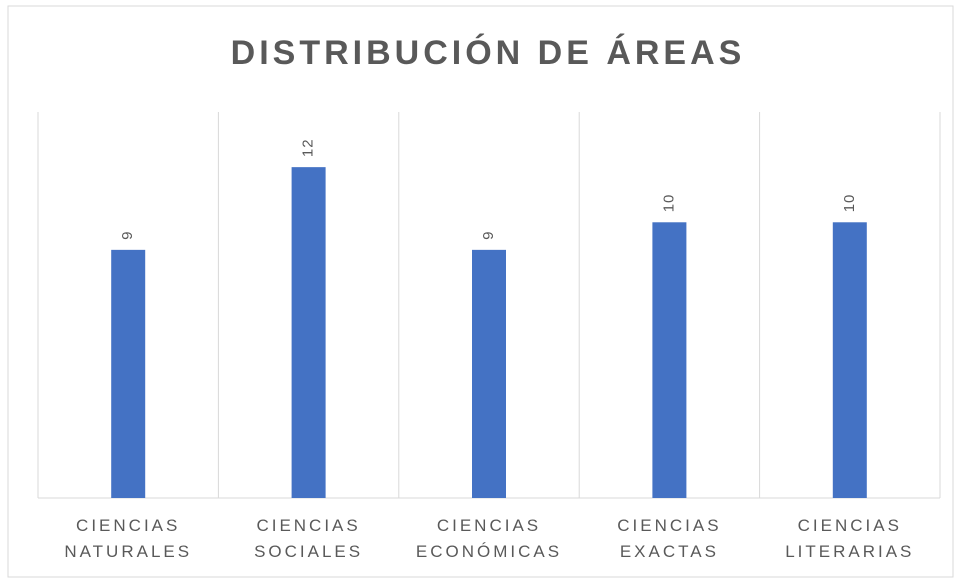  I want to click on x-tick-label: CIENCIAS ECONÓMICAS, so click(489, 538).